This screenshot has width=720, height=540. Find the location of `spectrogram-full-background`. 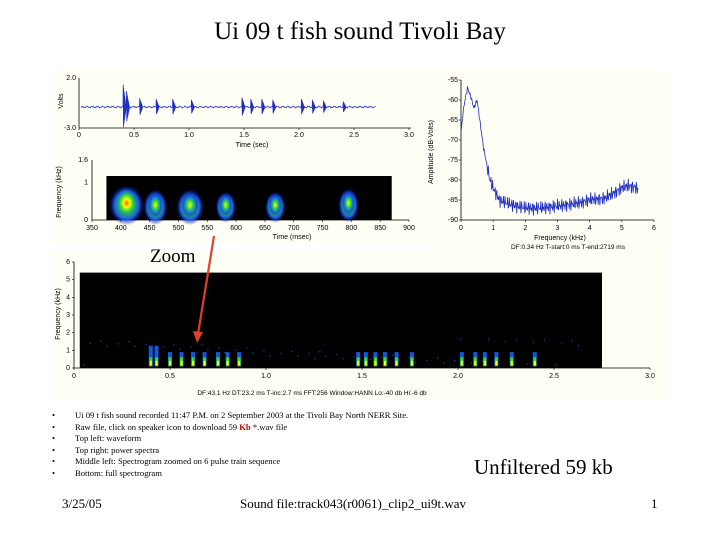

spectrogram-full-background is located at coordinates (340, 320).